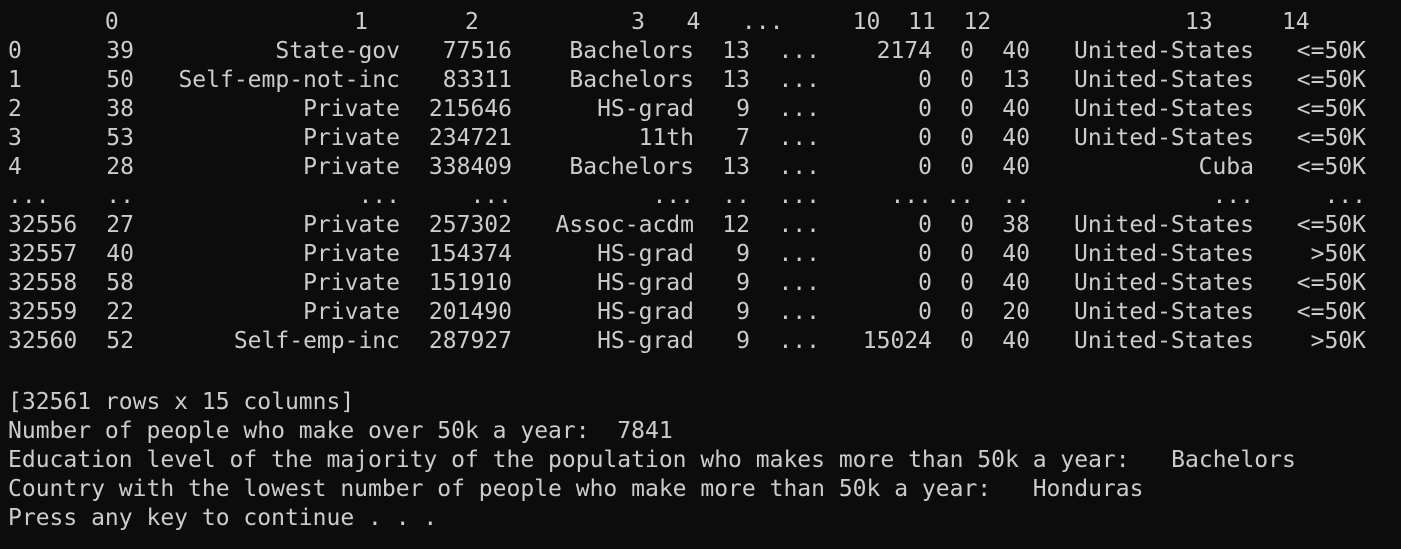  I want to click on table-cell: Self-emp-inc, so click(316, 341).